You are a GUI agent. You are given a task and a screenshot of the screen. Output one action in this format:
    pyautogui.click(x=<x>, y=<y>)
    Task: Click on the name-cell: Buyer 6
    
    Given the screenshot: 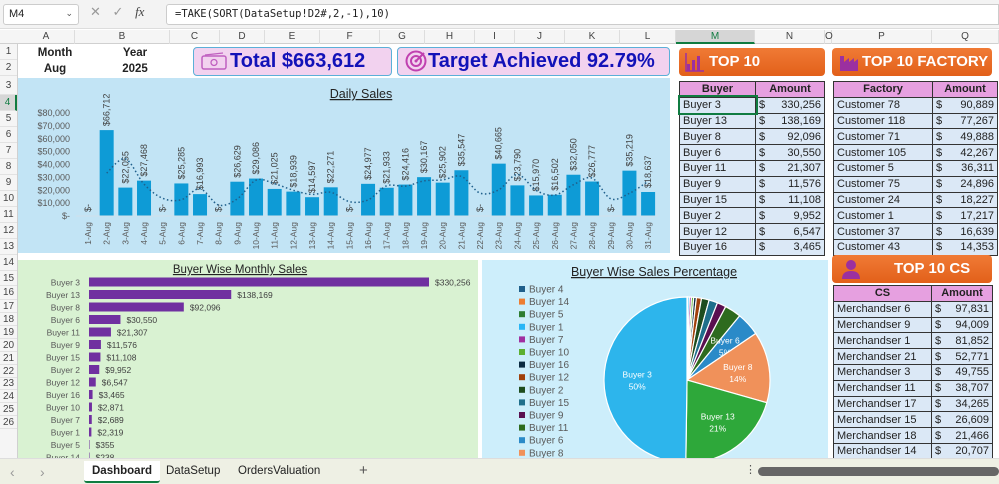 What is the action you would take?
    pyautogui.click(x=717, y=152)
    